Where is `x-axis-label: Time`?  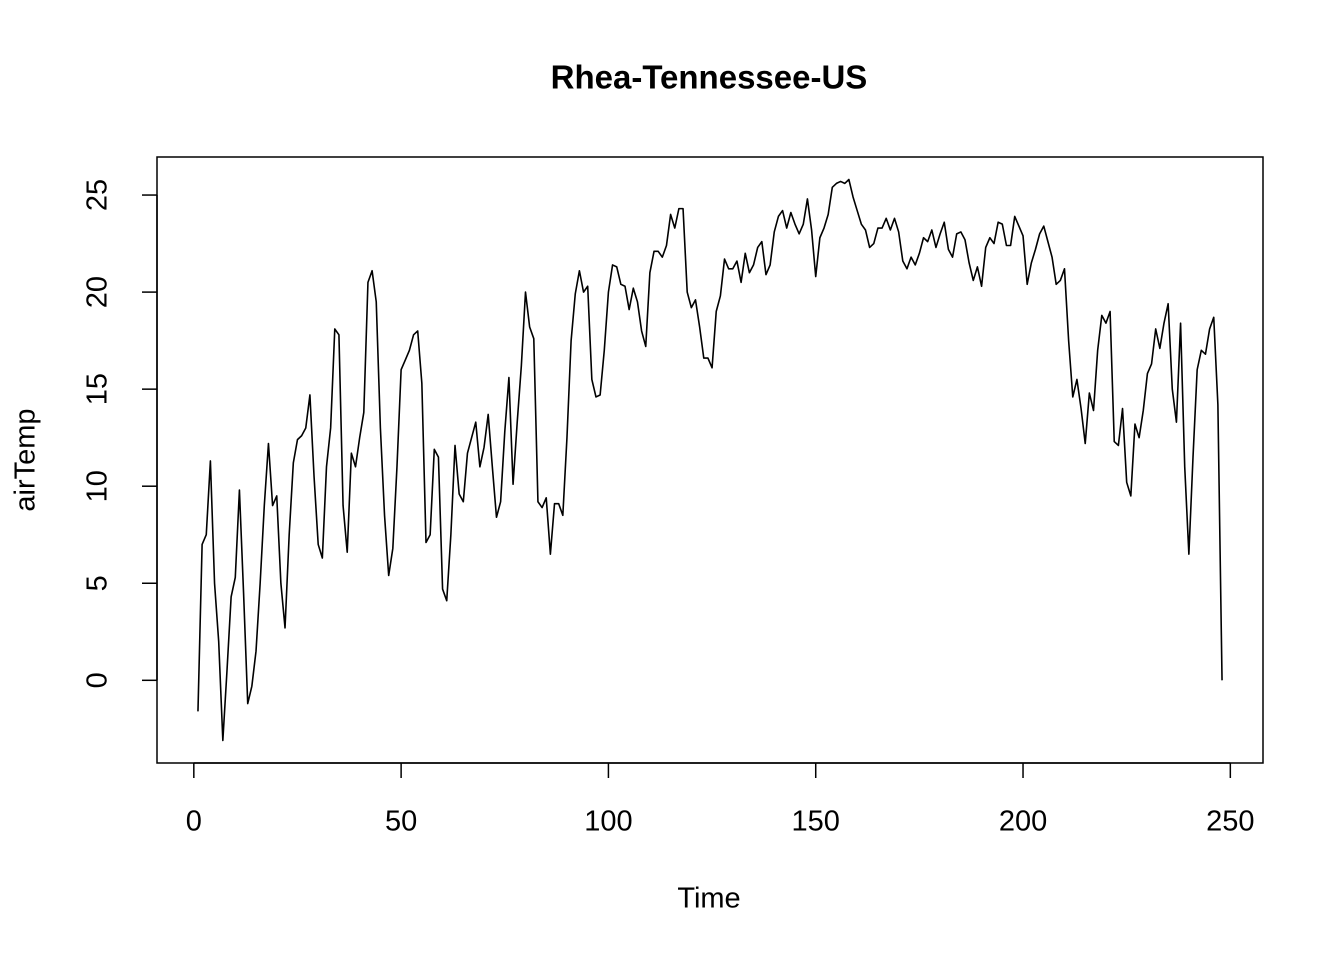
x-axis-label: Time is located at coordinates (708, 899).